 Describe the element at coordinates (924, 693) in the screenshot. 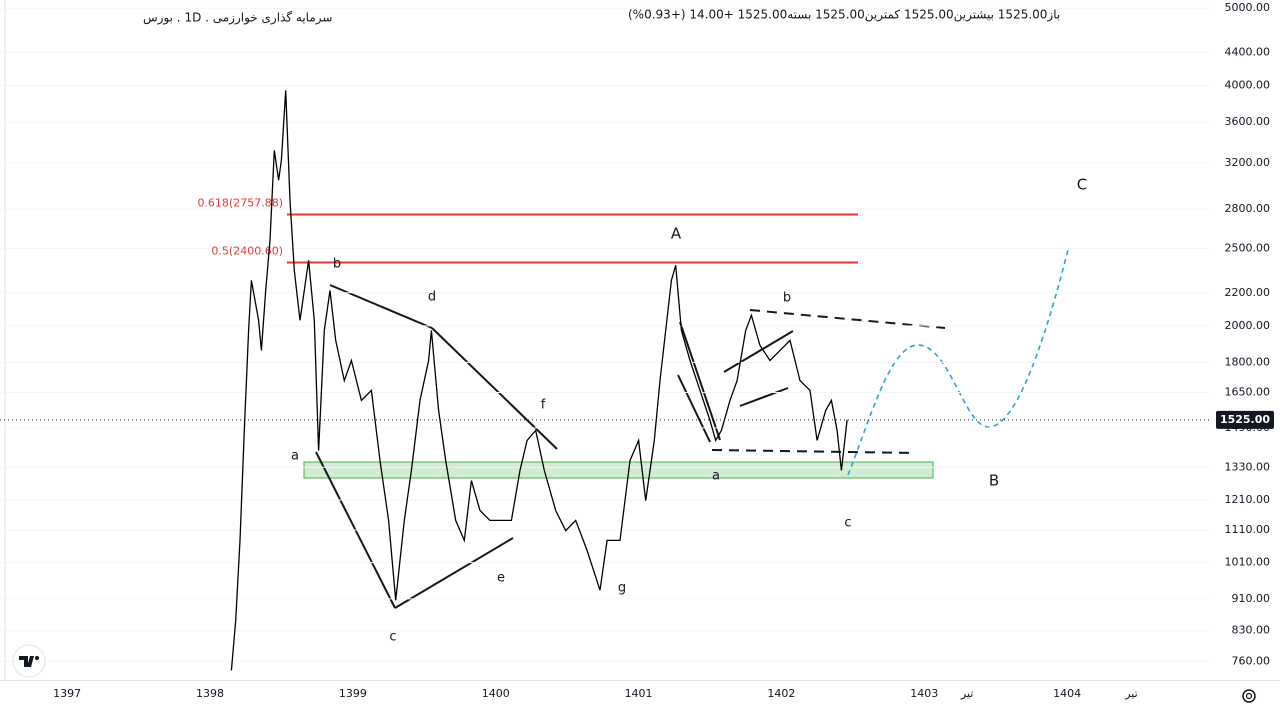

I see `x-tick-label: 1403` at that location.